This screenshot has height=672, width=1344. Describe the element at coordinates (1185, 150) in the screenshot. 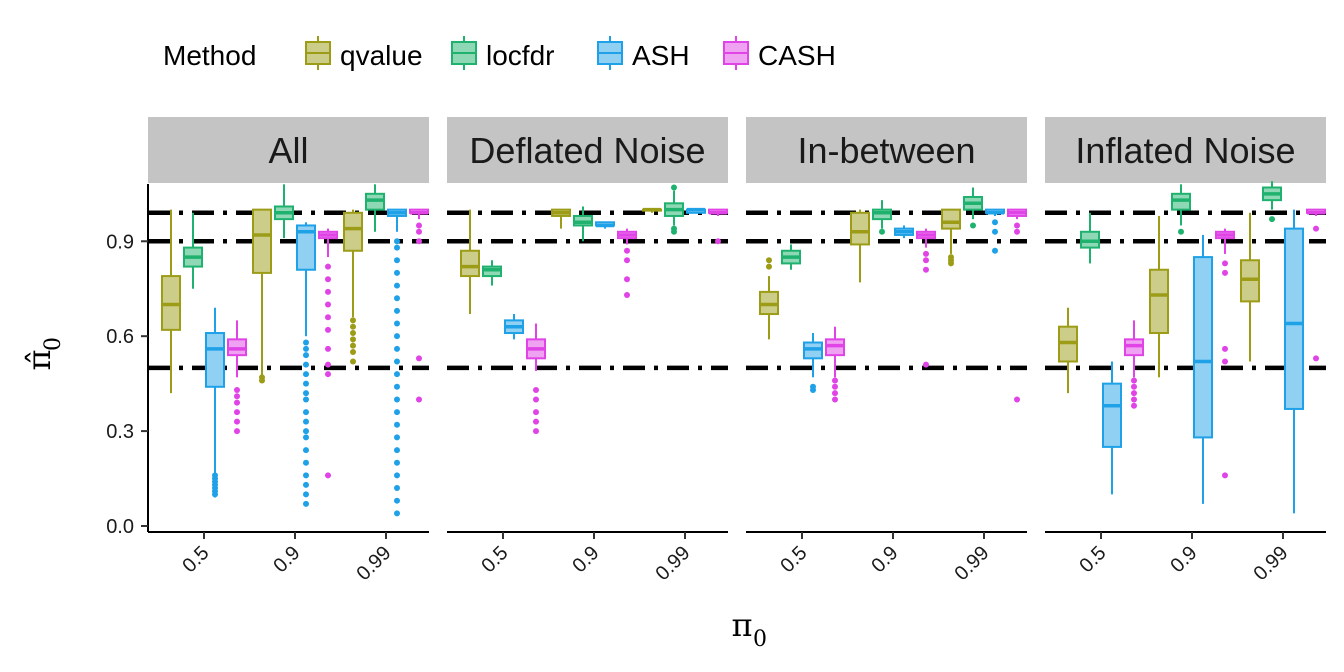

I see `strip-label: Inflated Noise` at that location.